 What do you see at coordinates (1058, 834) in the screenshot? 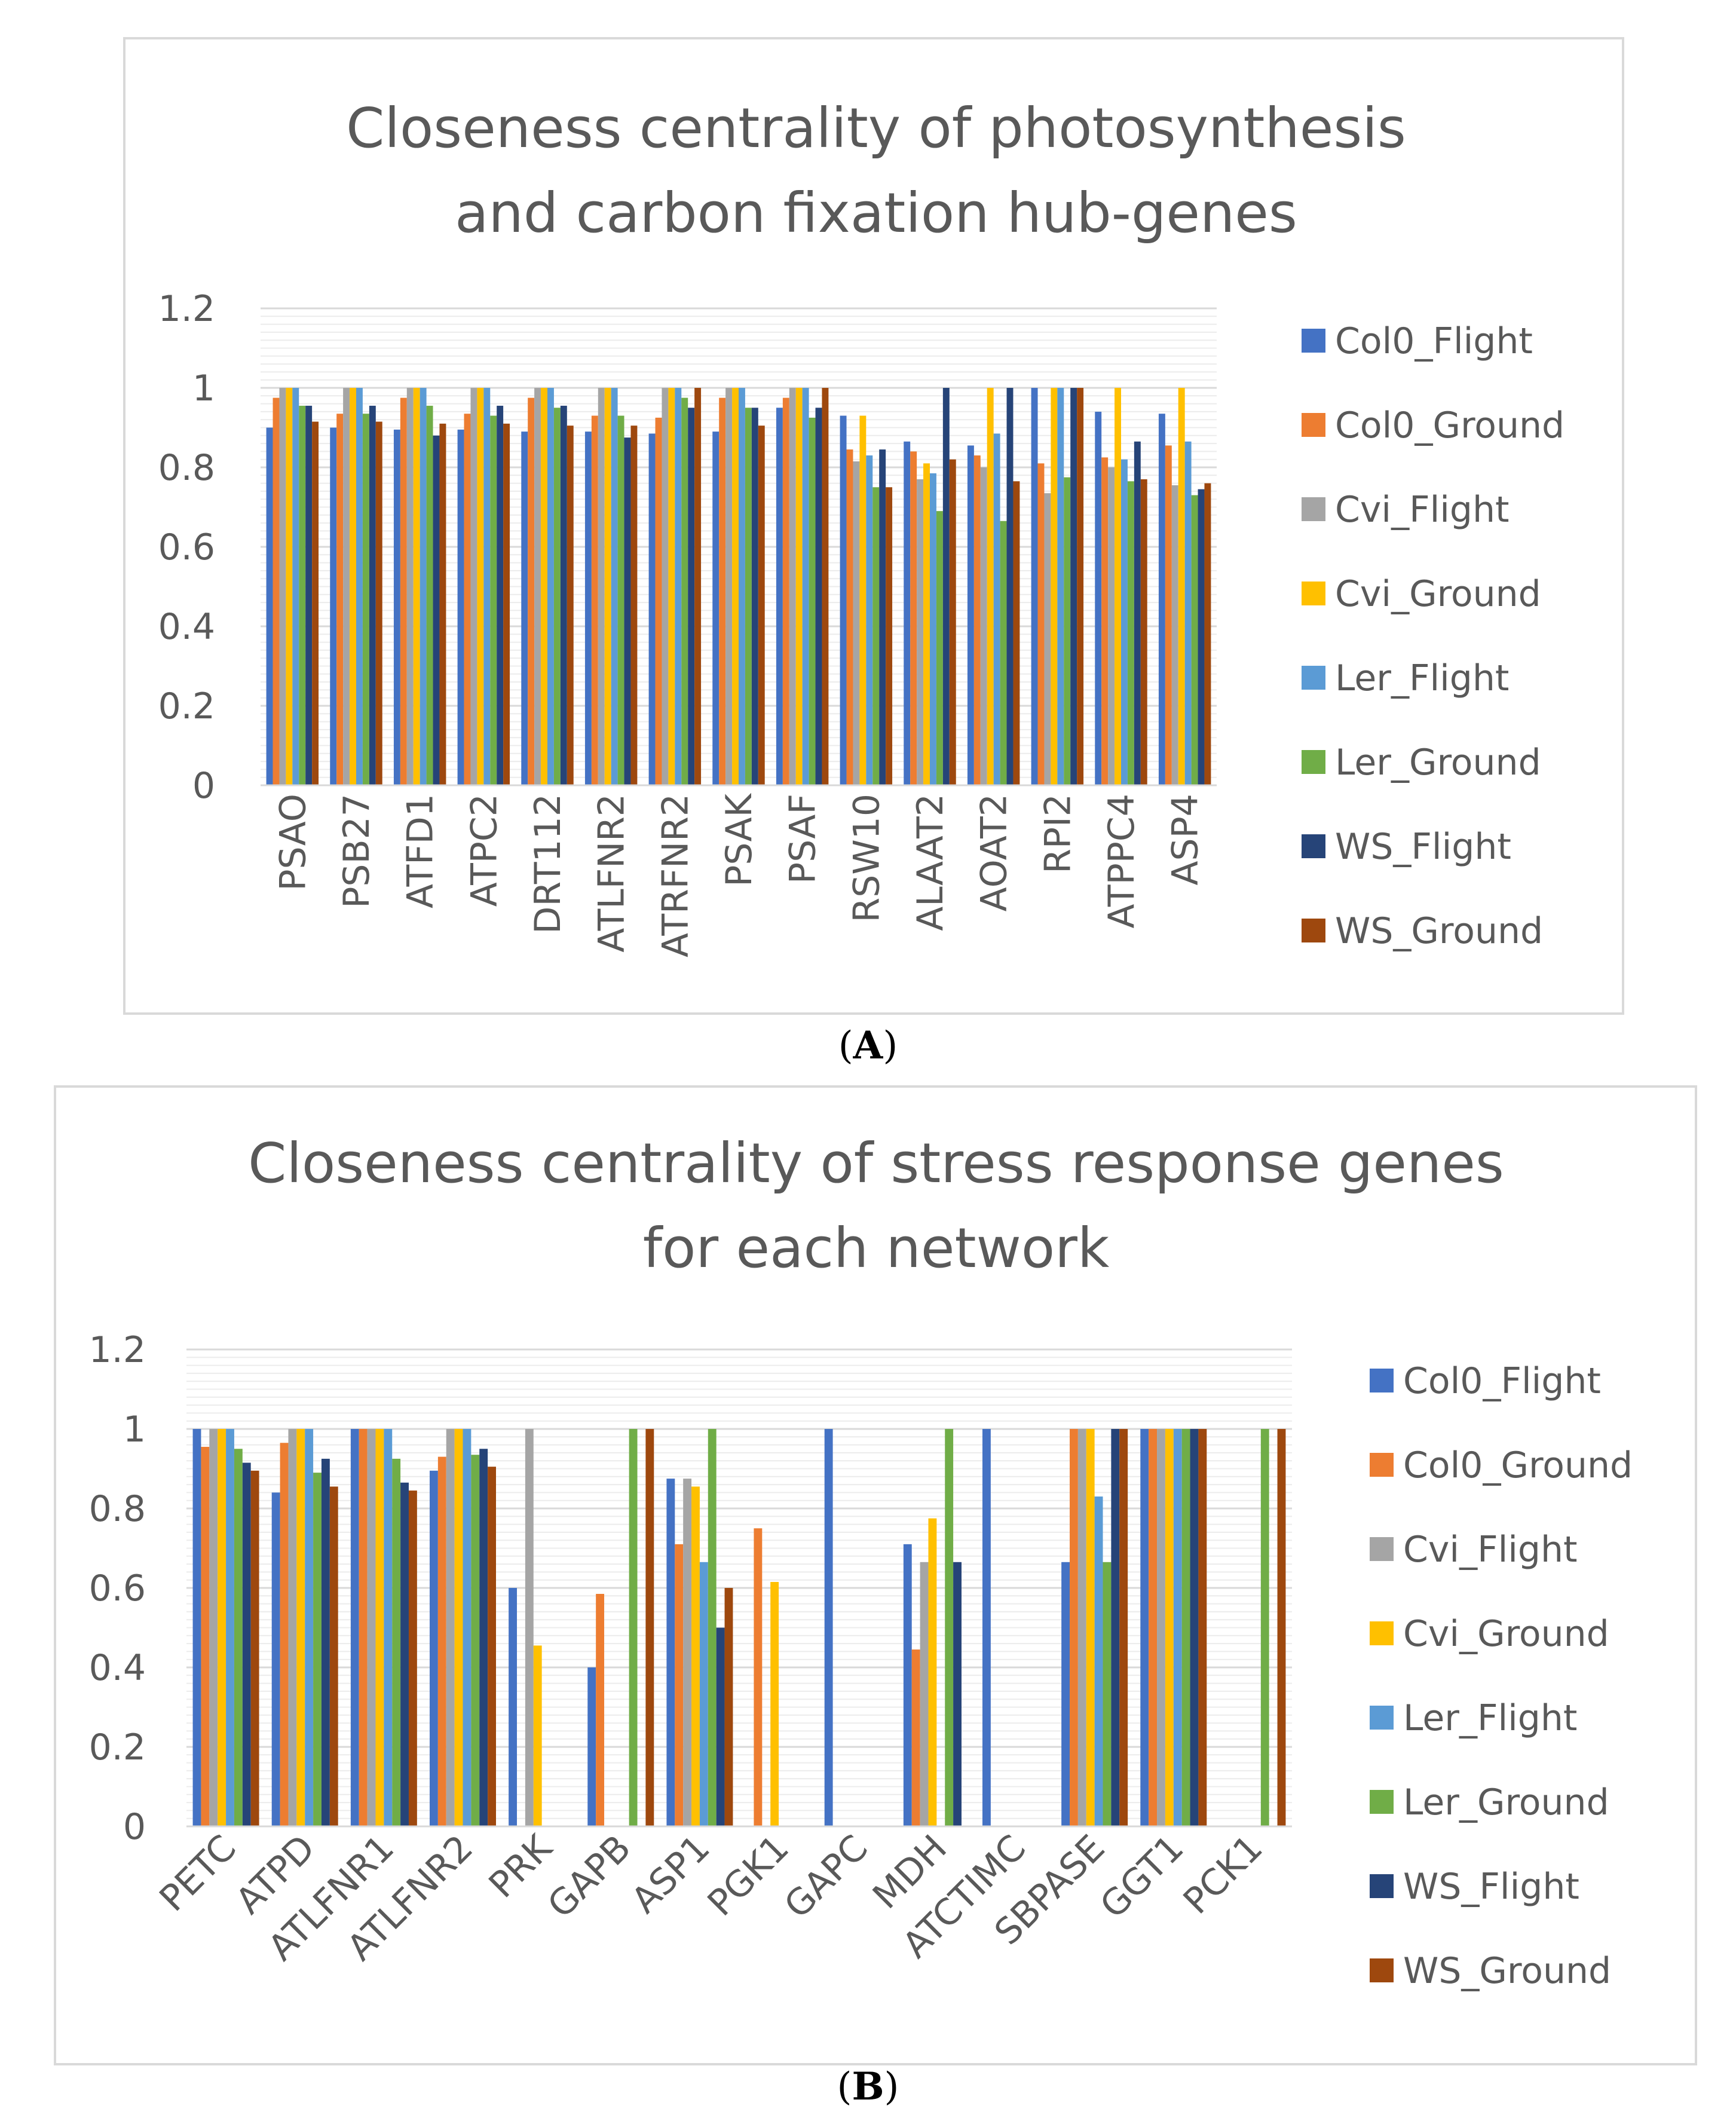
I see `x-tick-label: RPI2` at bounding box center [1058, 834].